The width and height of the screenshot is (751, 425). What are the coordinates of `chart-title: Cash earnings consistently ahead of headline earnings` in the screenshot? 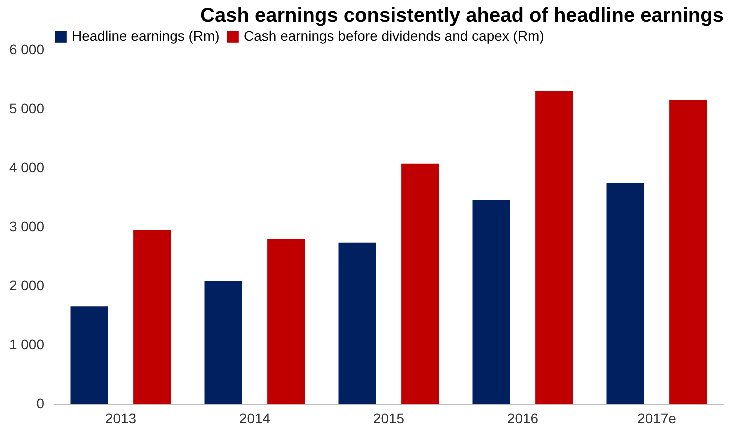 It's located at (462, 16).